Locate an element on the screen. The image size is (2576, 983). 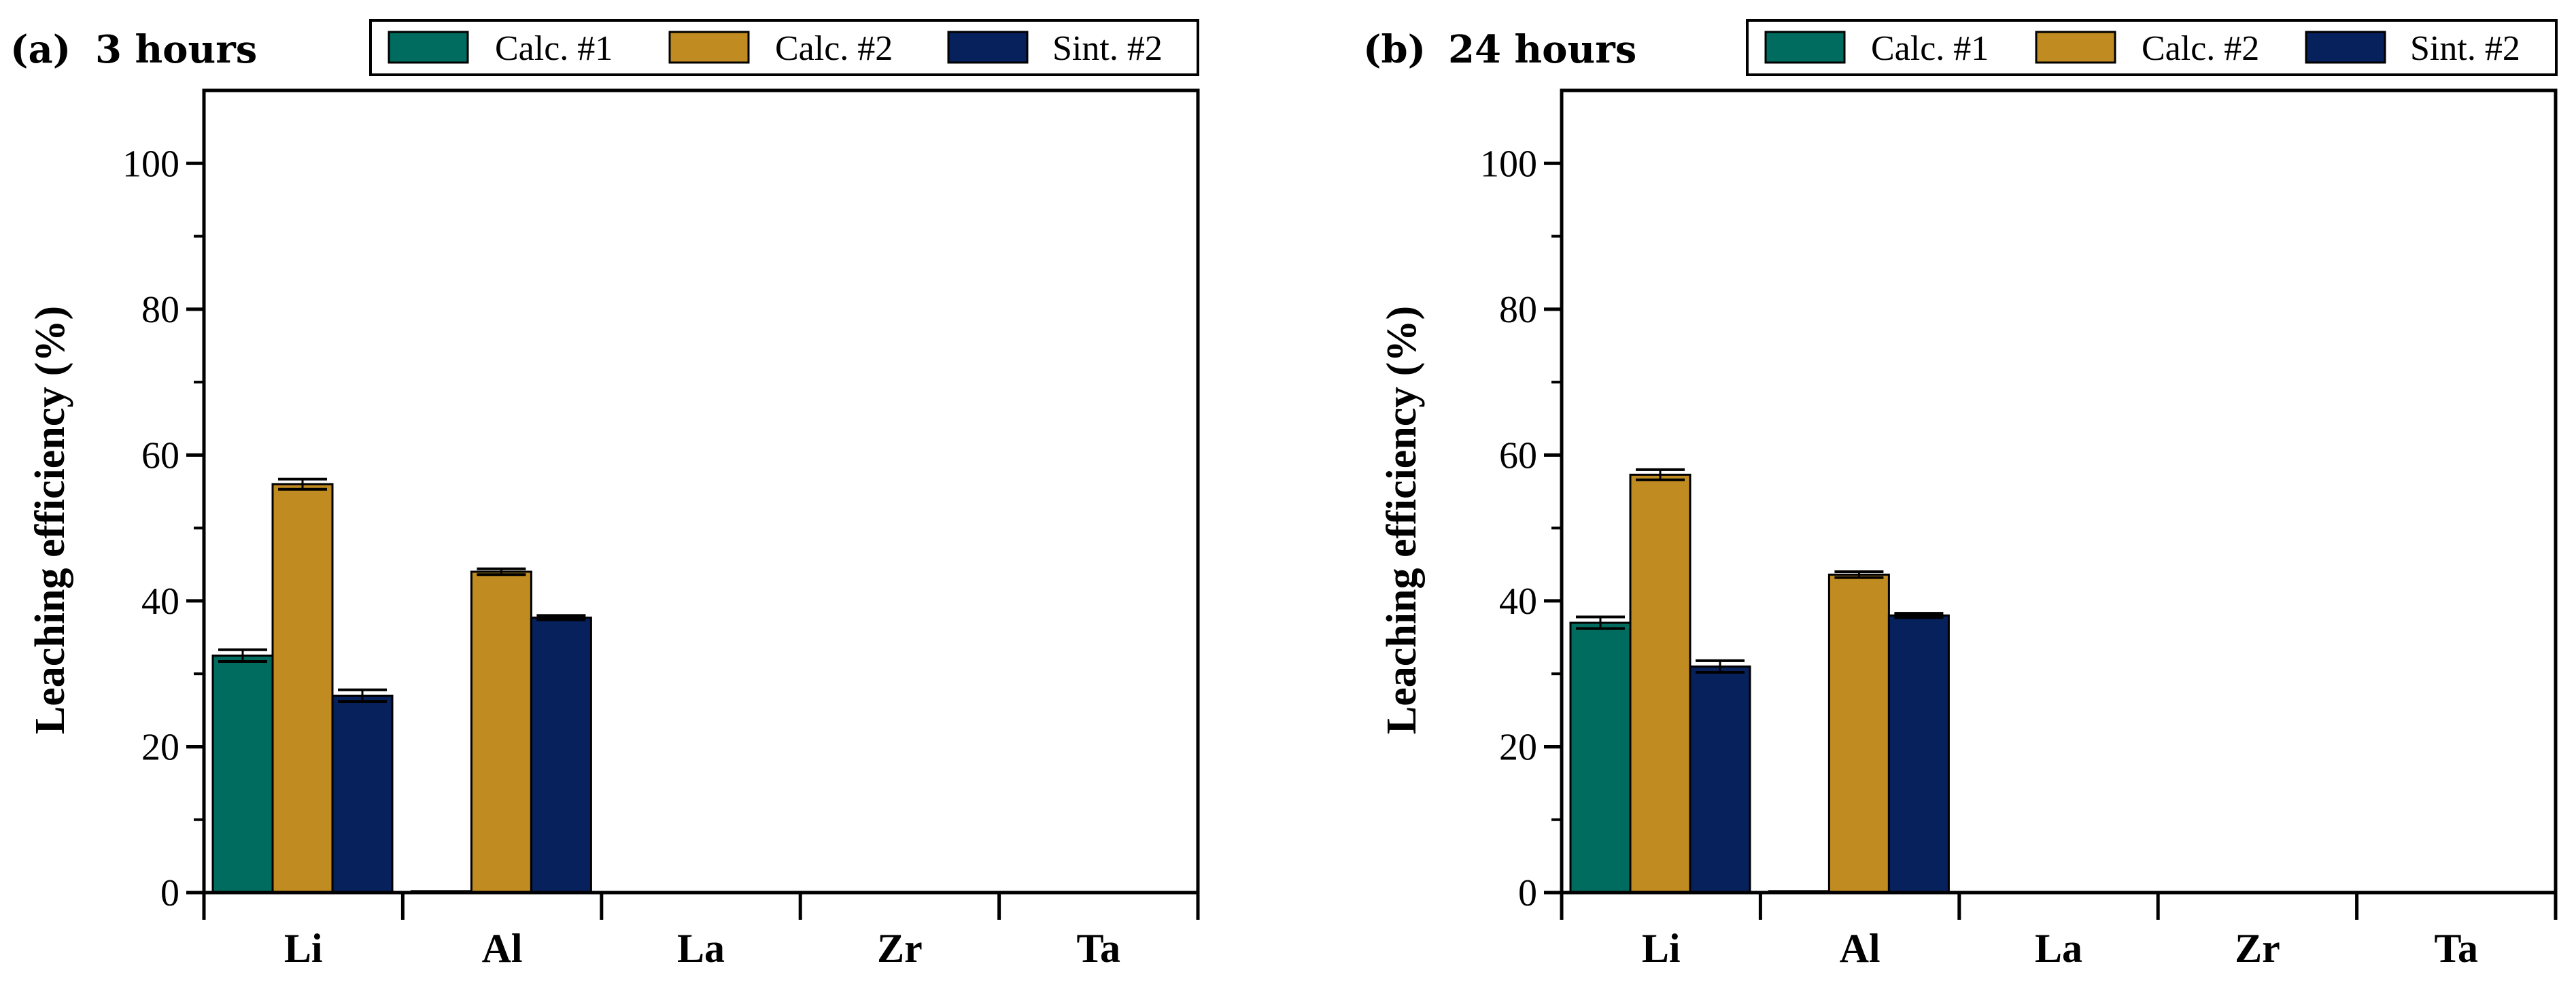
panel-b-title: 24 hours is located at coordinates (1542, 49).